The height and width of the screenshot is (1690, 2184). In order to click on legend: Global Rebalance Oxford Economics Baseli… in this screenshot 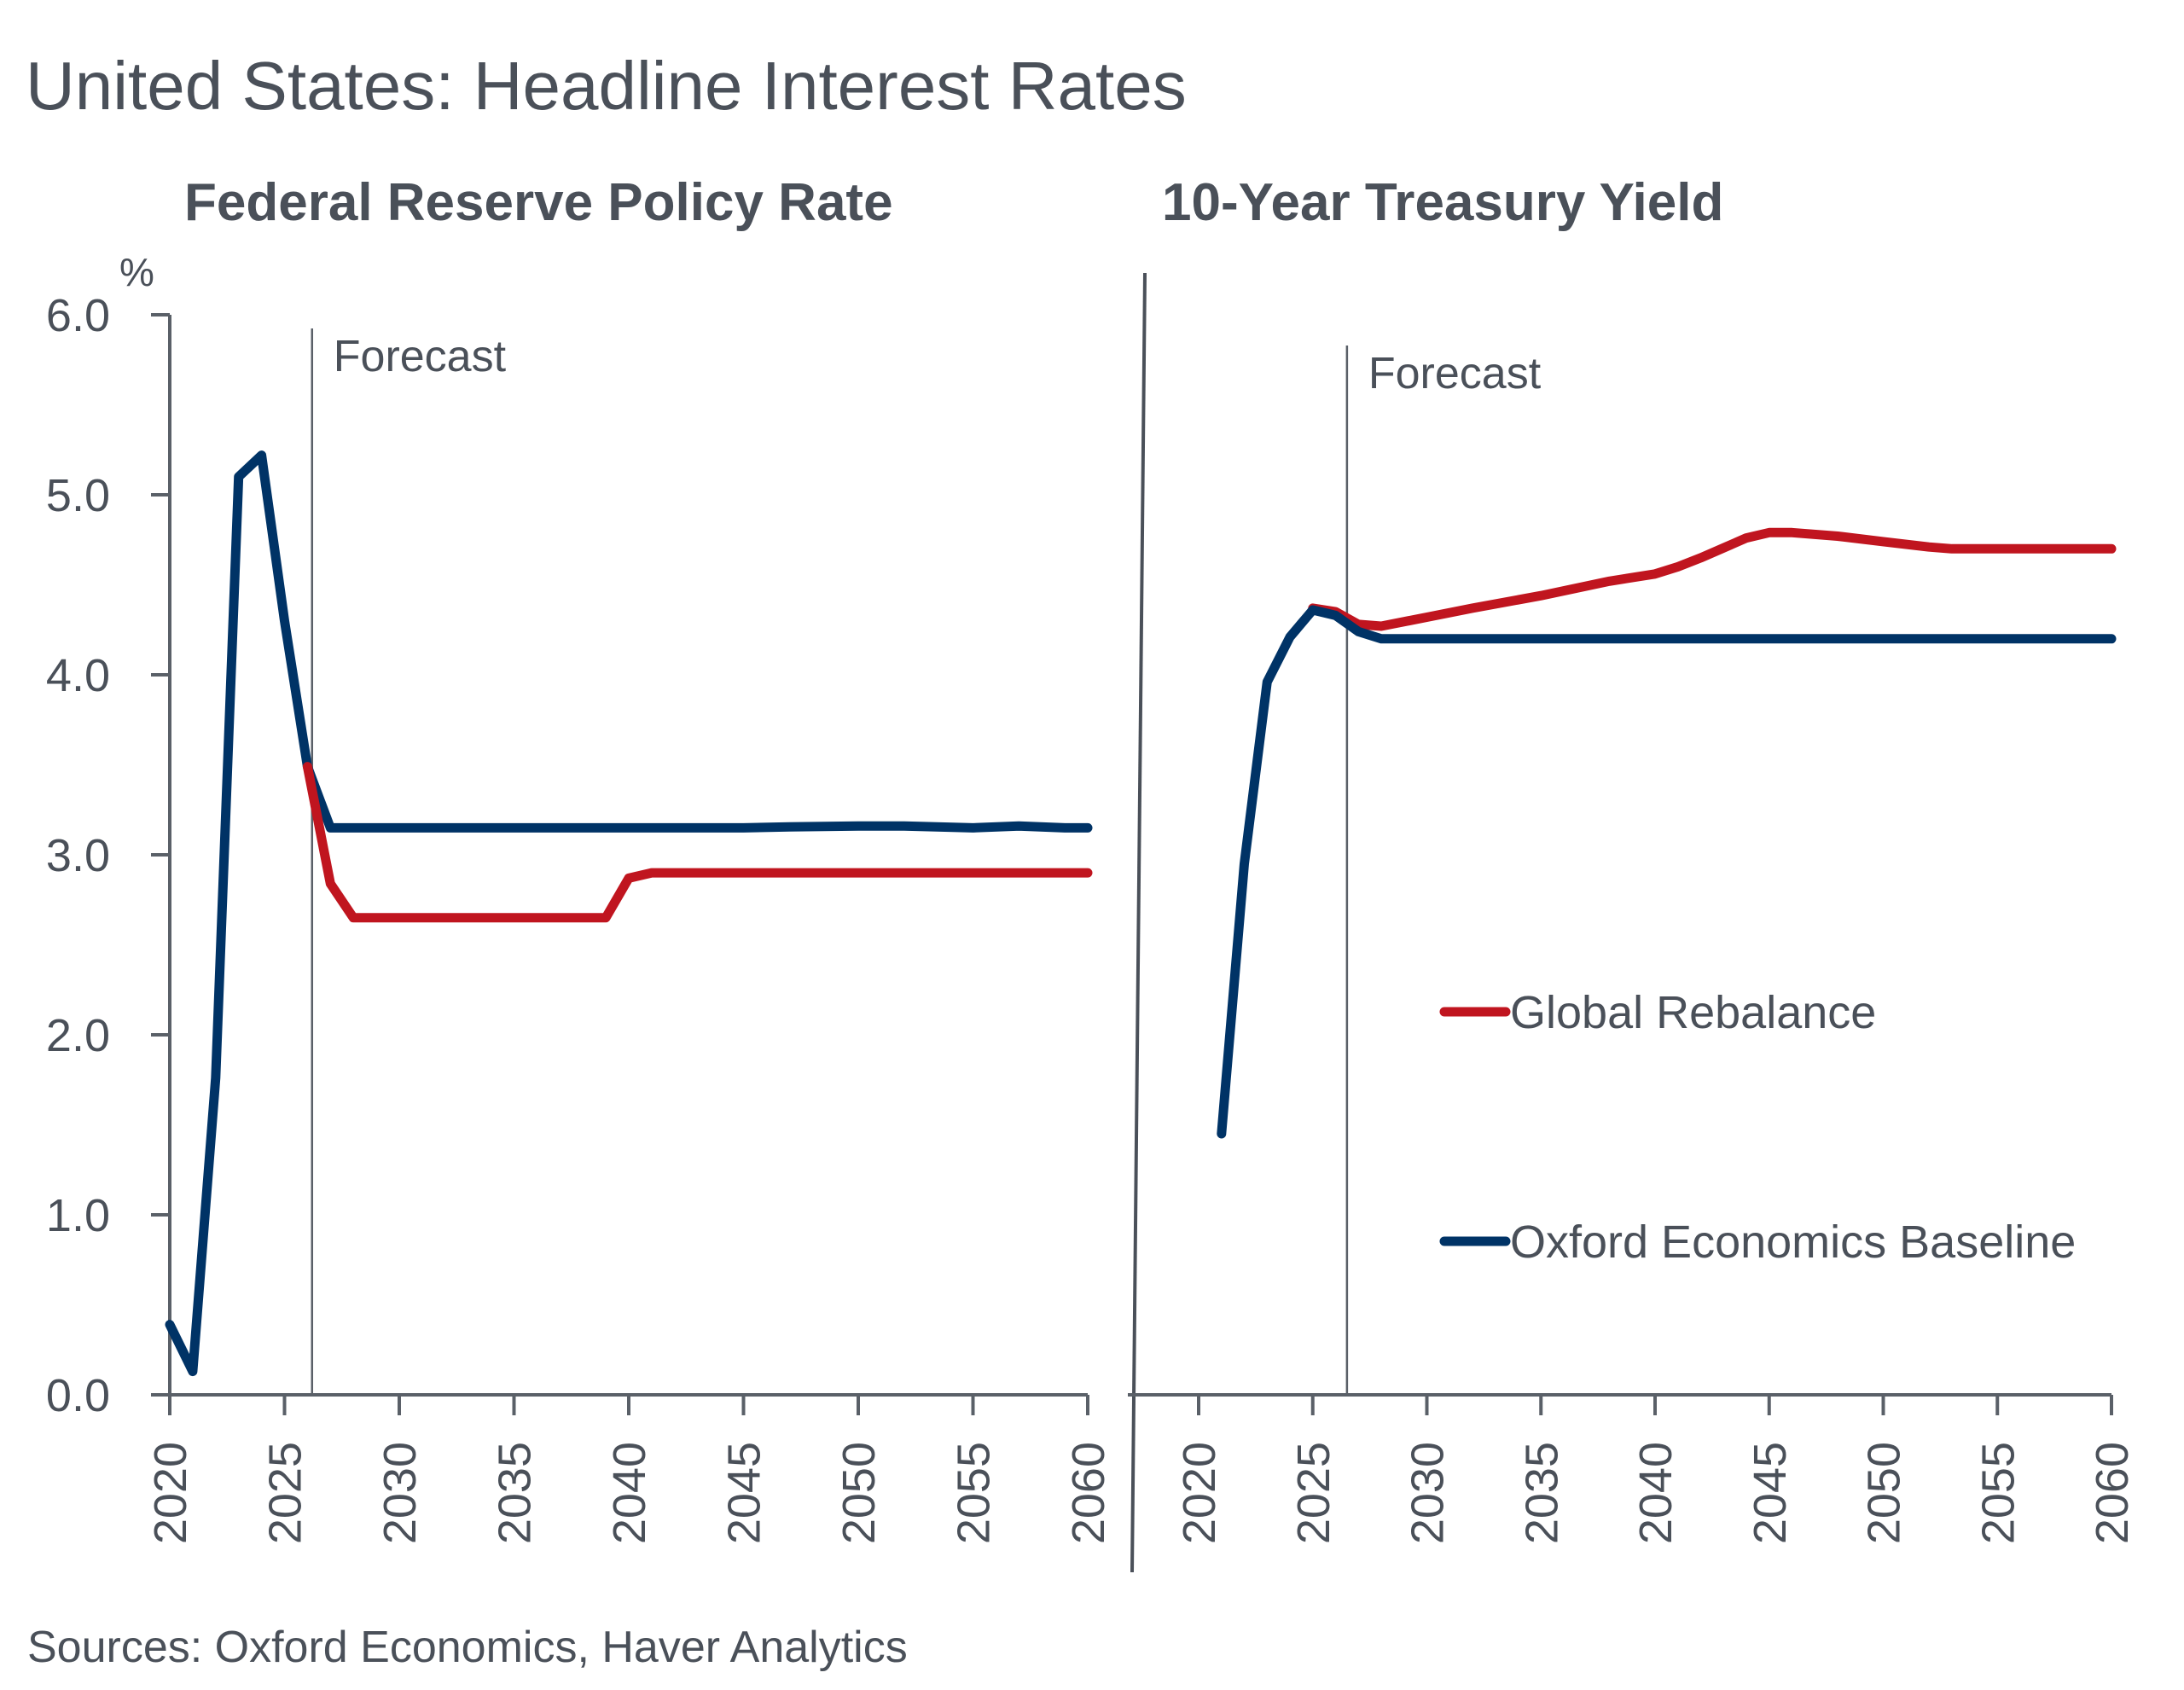, I will do `click(1758, 1127)`.